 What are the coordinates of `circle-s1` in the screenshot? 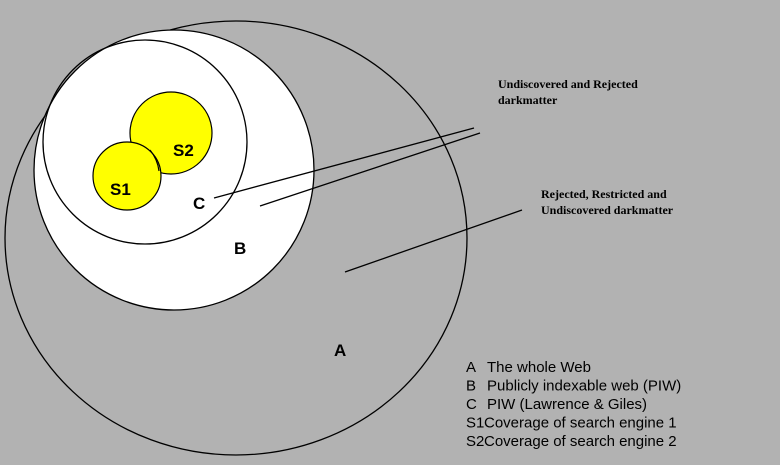 It's located at (127, 176).